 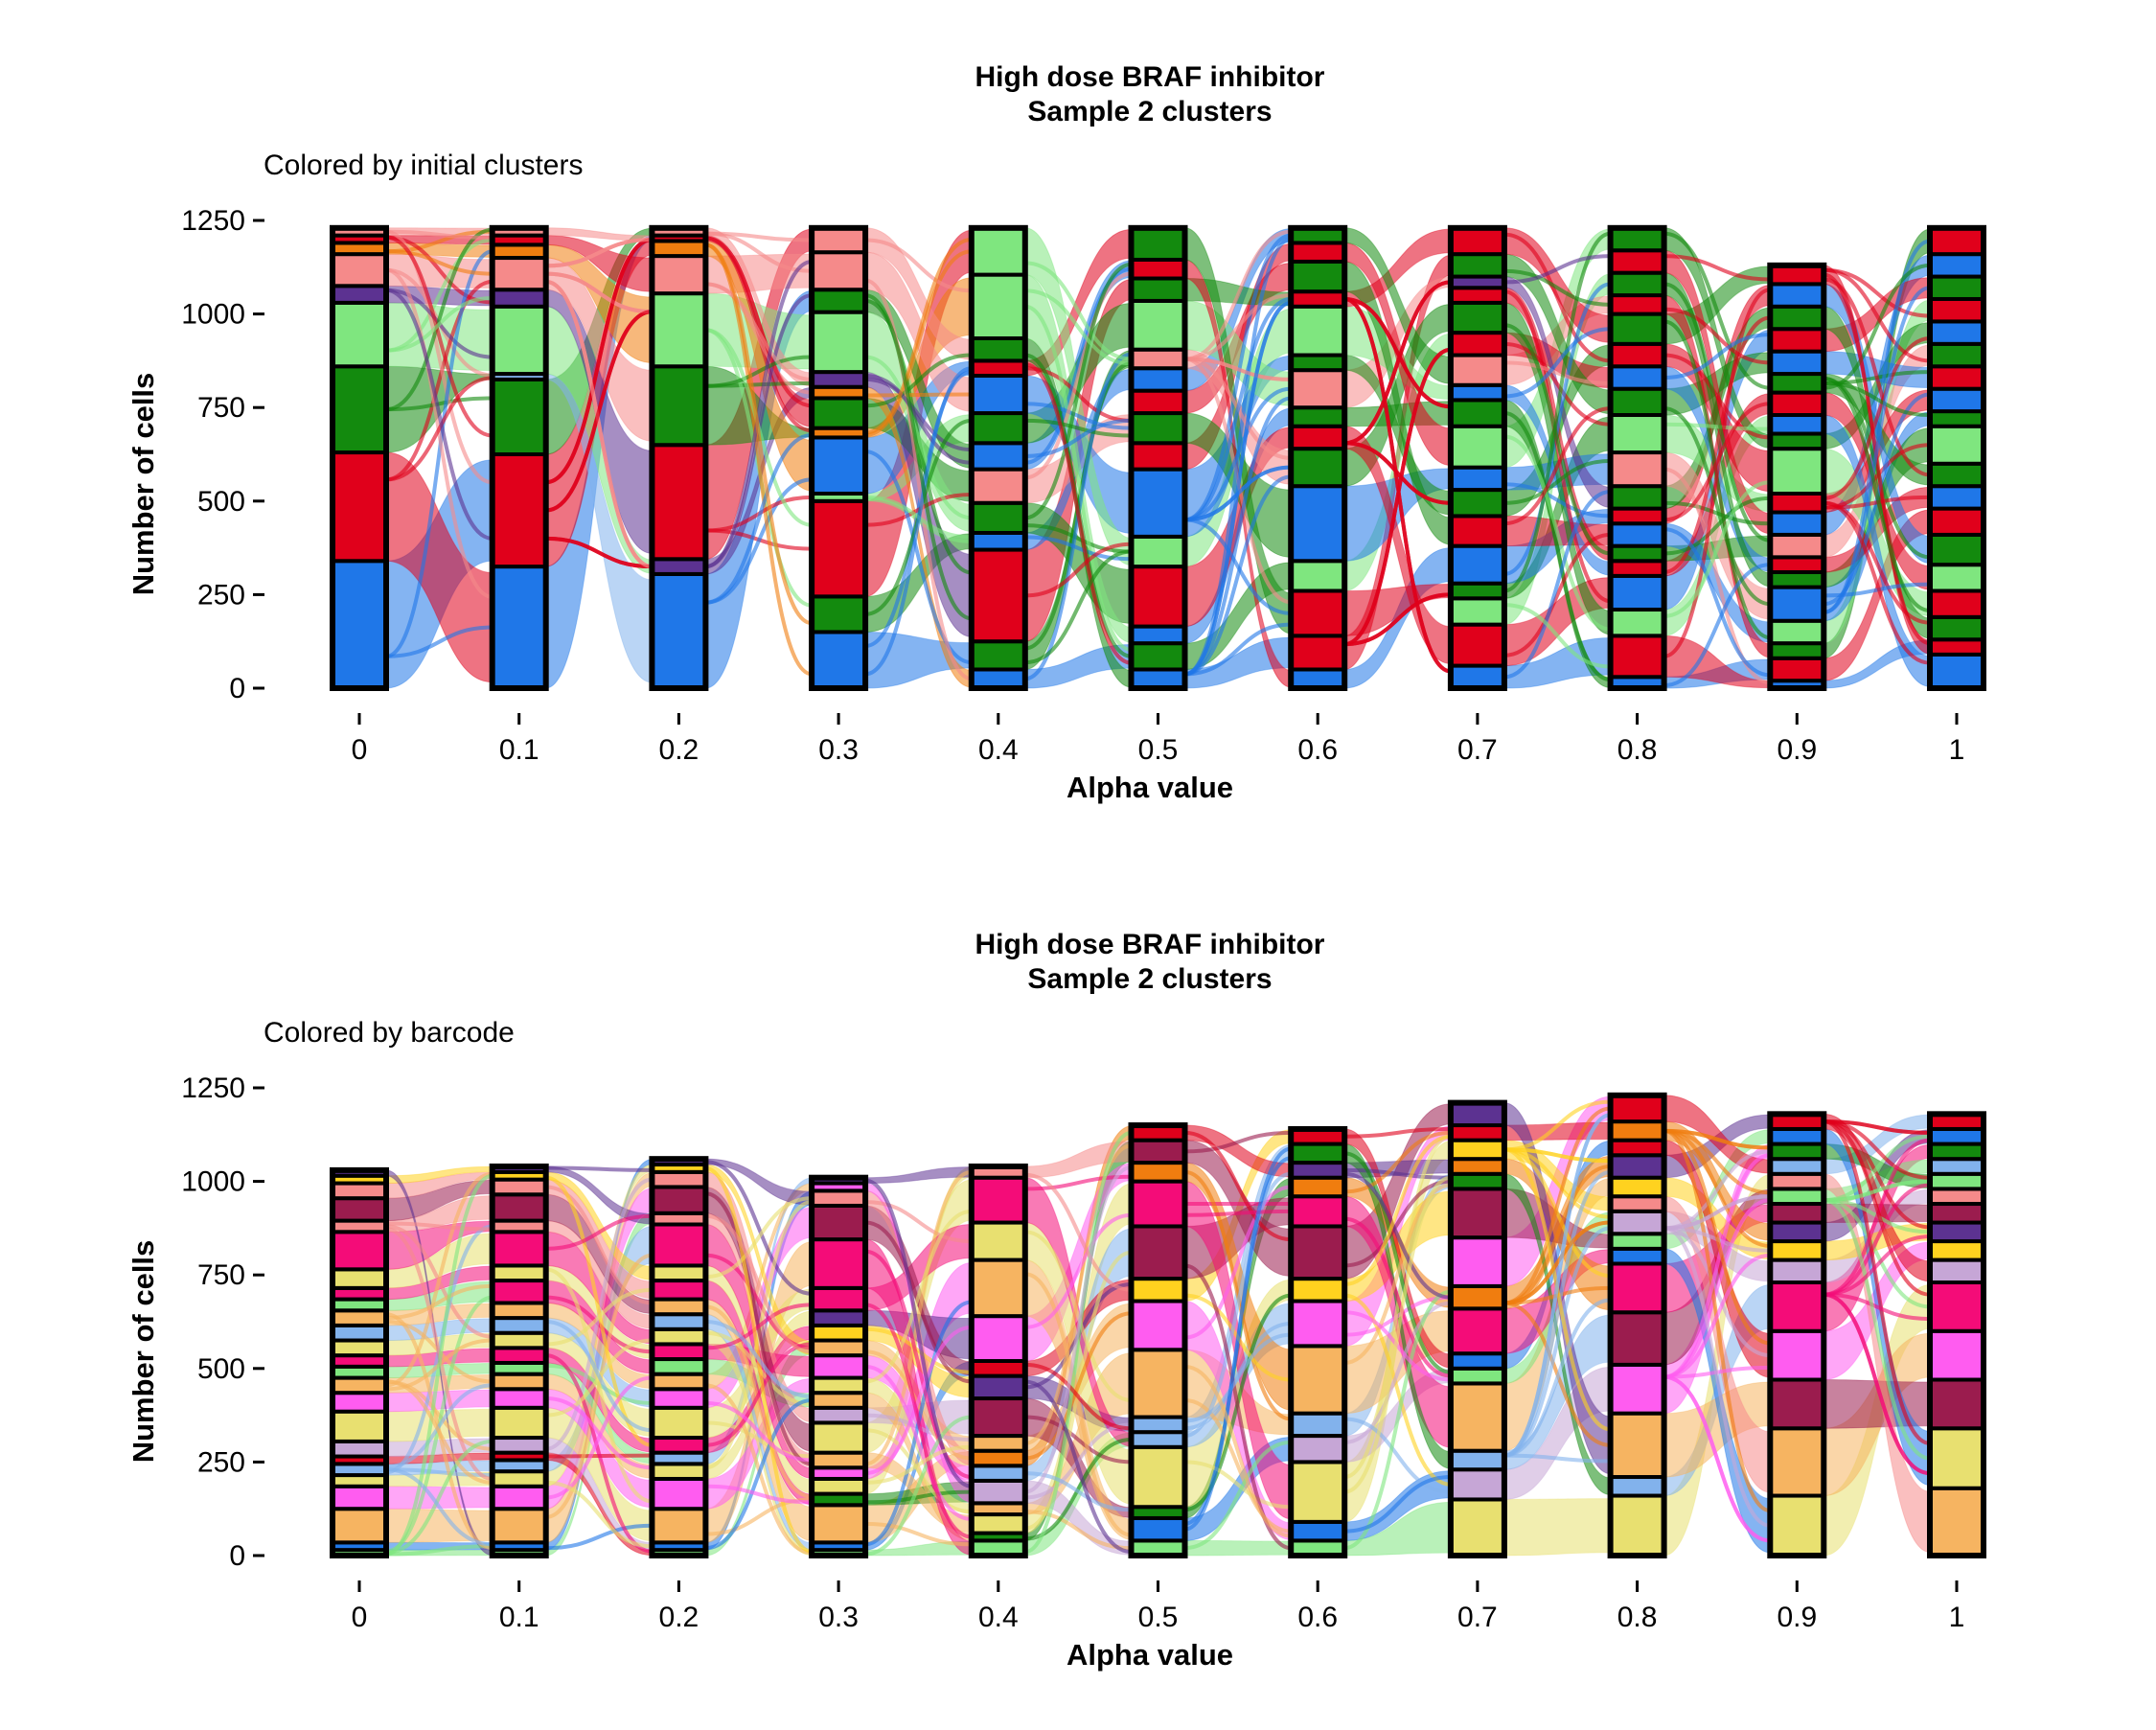 I want to click on x-tick-label: 0.3, so click(x=838, y=1617).